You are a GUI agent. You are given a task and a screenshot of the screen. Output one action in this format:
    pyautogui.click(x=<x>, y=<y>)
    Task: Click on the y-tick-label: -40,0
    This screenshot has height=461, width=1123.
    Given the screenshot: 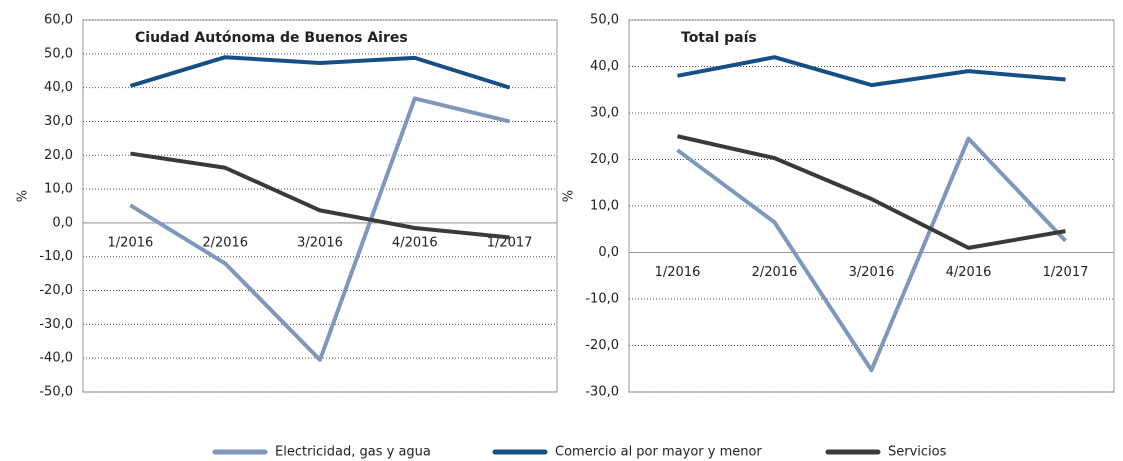 What is the action you would take?
    pyautogui.click(x=56, y=358)
    